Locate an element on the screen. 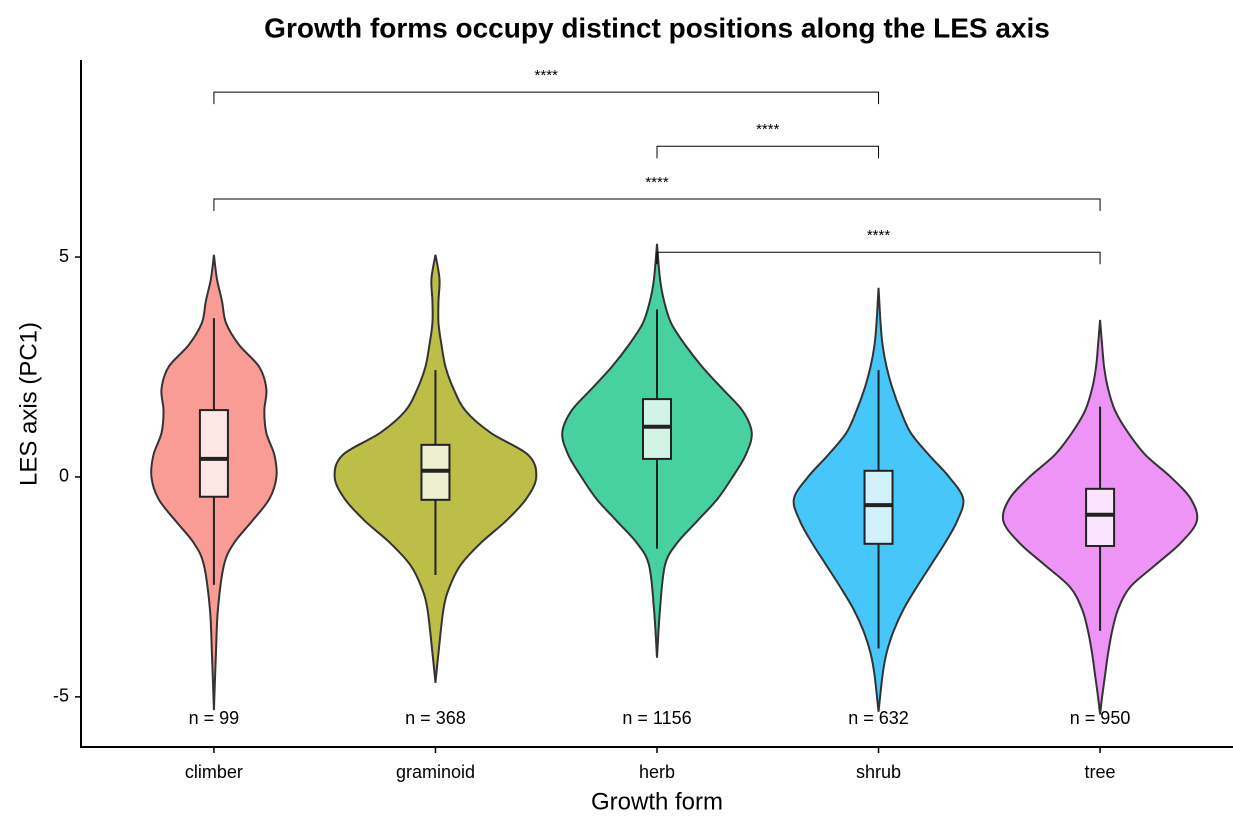 This screenshot has width=1233, height=816. x-axis-title: Growth form is located at coordinates (657, 801).